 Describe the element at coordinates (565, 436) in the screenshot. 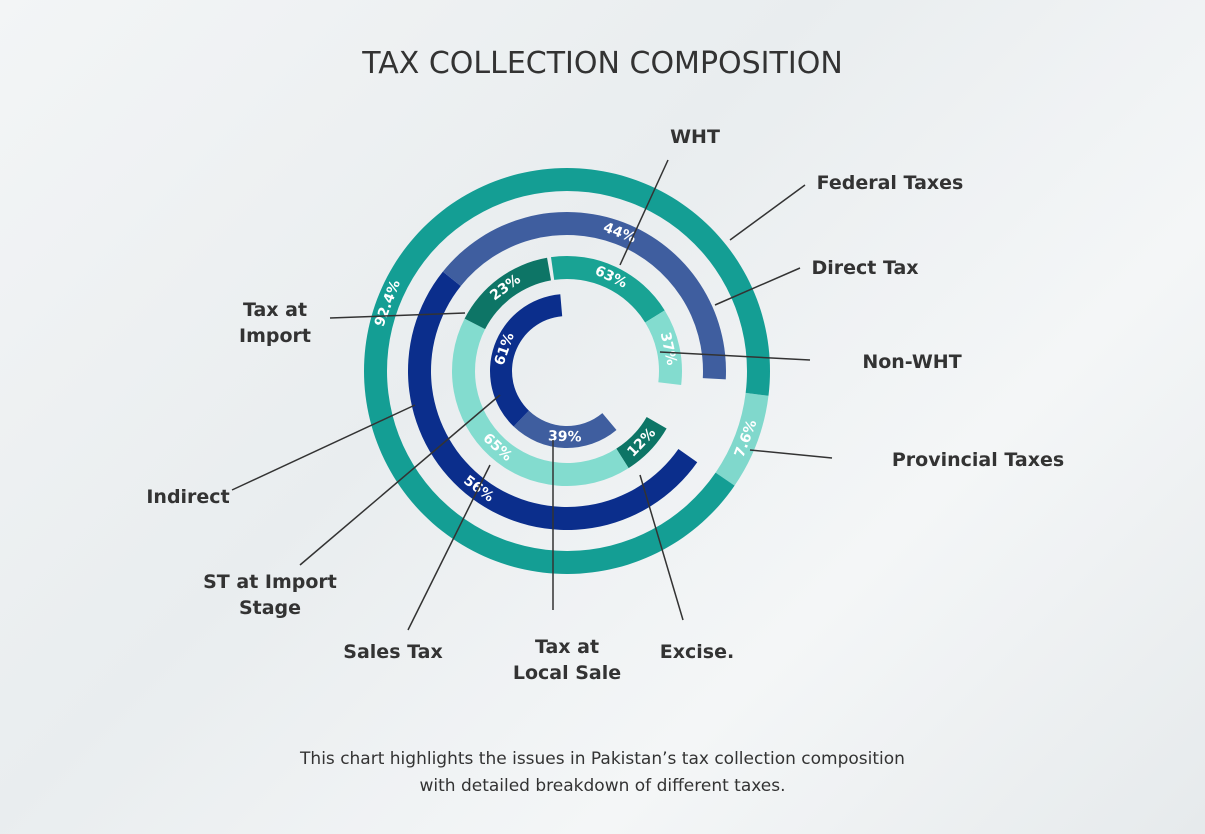

I see `value-label: 39%` at that location.